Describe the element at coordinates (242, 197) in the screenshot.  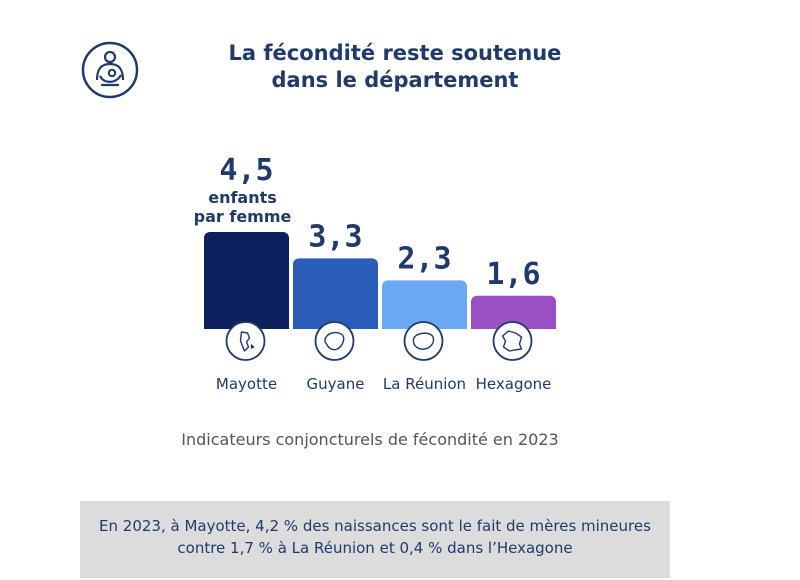
I see `unit-label-line-1: enfants` at that location.